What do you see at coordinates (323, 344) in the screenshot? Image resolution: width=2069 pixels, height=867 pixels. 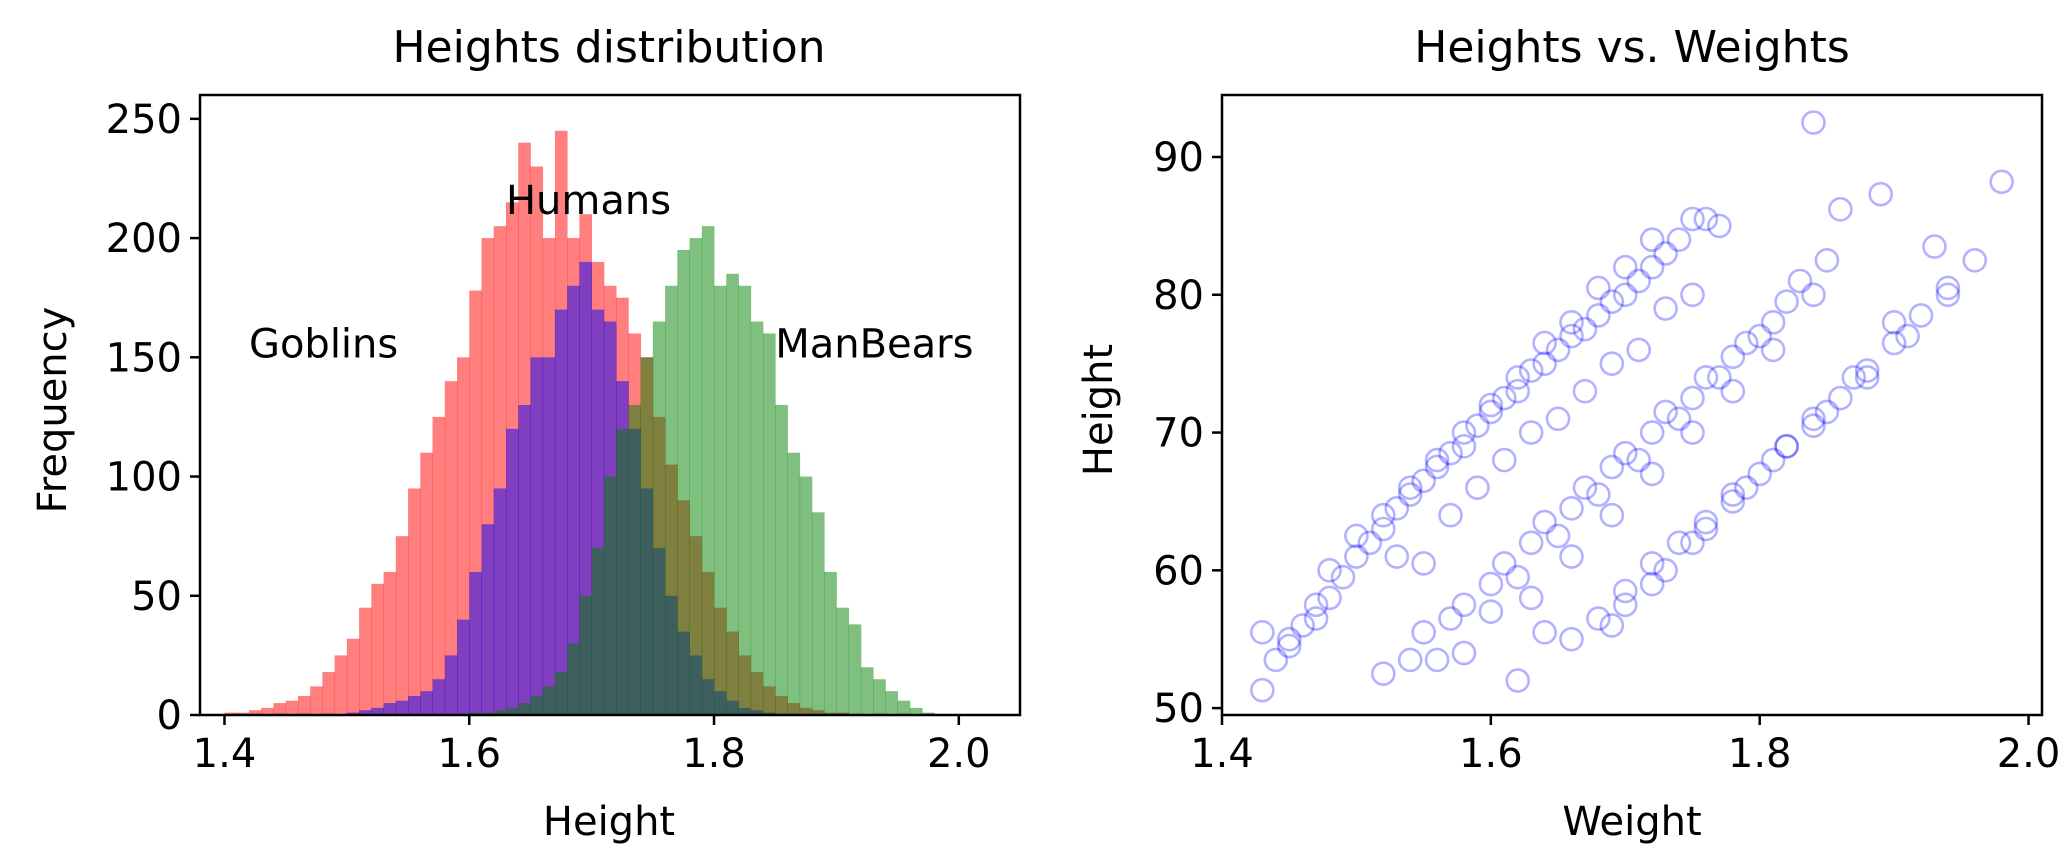 I see `annotation-goblins: Goblins` at bounding box center [323, 344].